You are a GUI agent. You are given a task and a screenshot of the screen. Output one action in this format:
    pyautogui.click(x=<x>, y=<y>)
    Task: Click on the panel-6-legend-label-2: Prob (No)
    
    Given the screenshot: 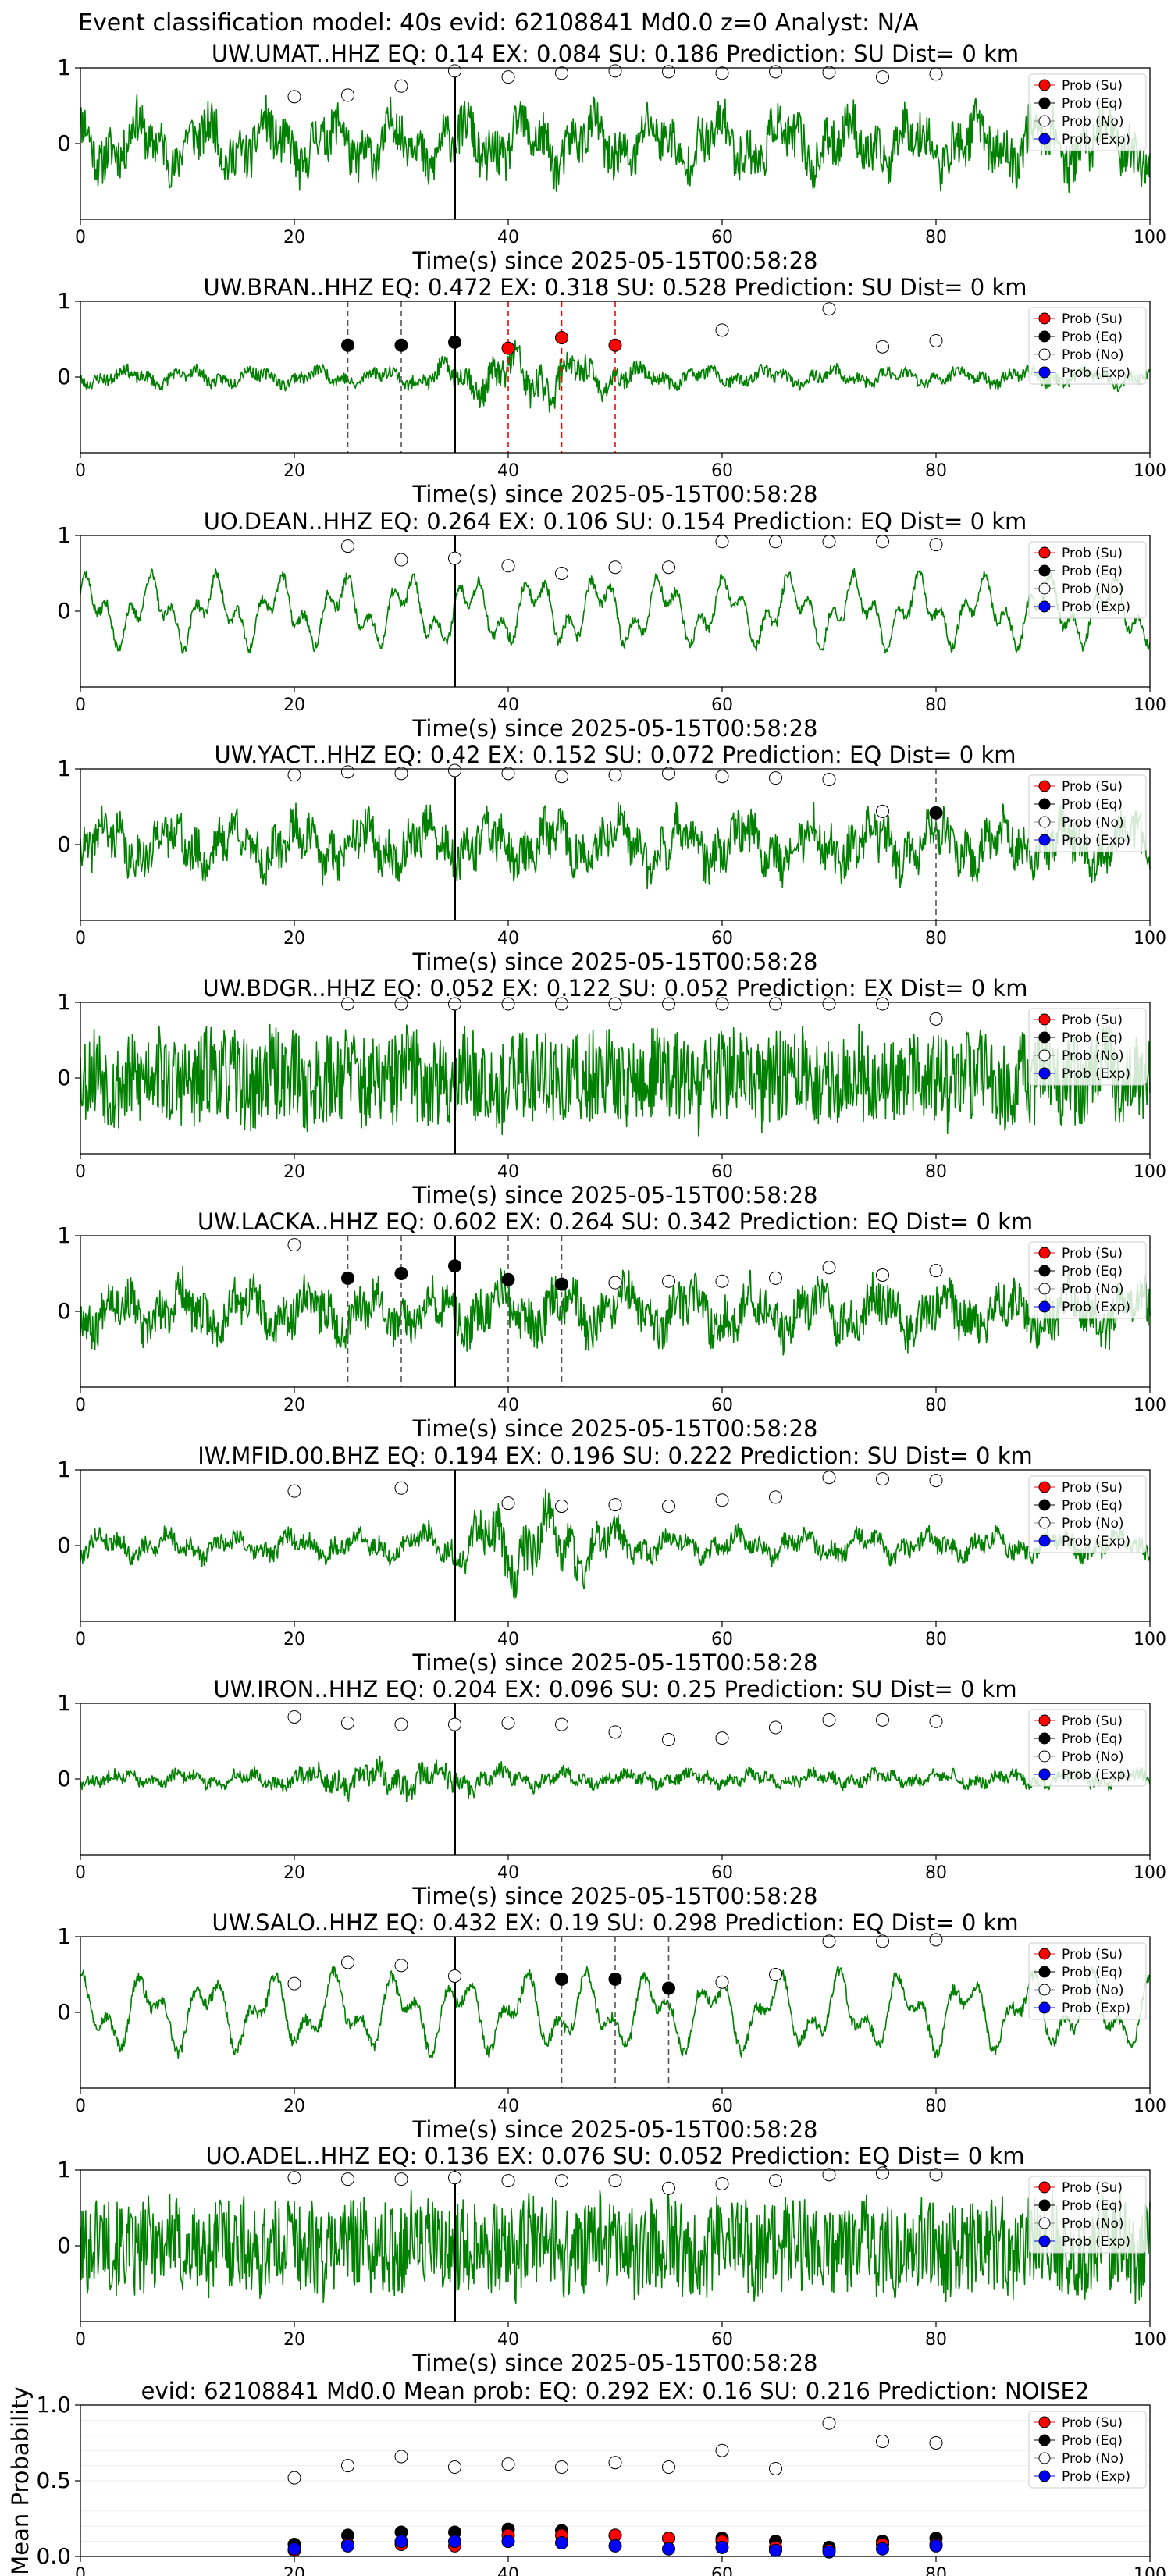 What is the action you would take?
    pyautogui.click(x=1093, y=1289)
    